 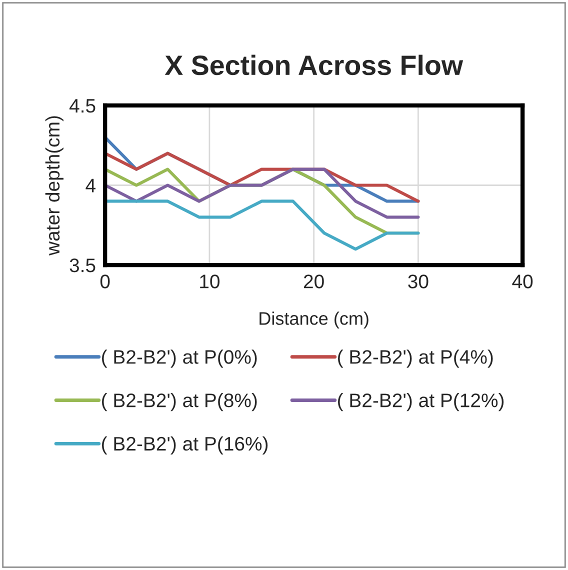 I want to click on legend-label: ( B2-B2') at P(4%), so click(x=415, y=359).